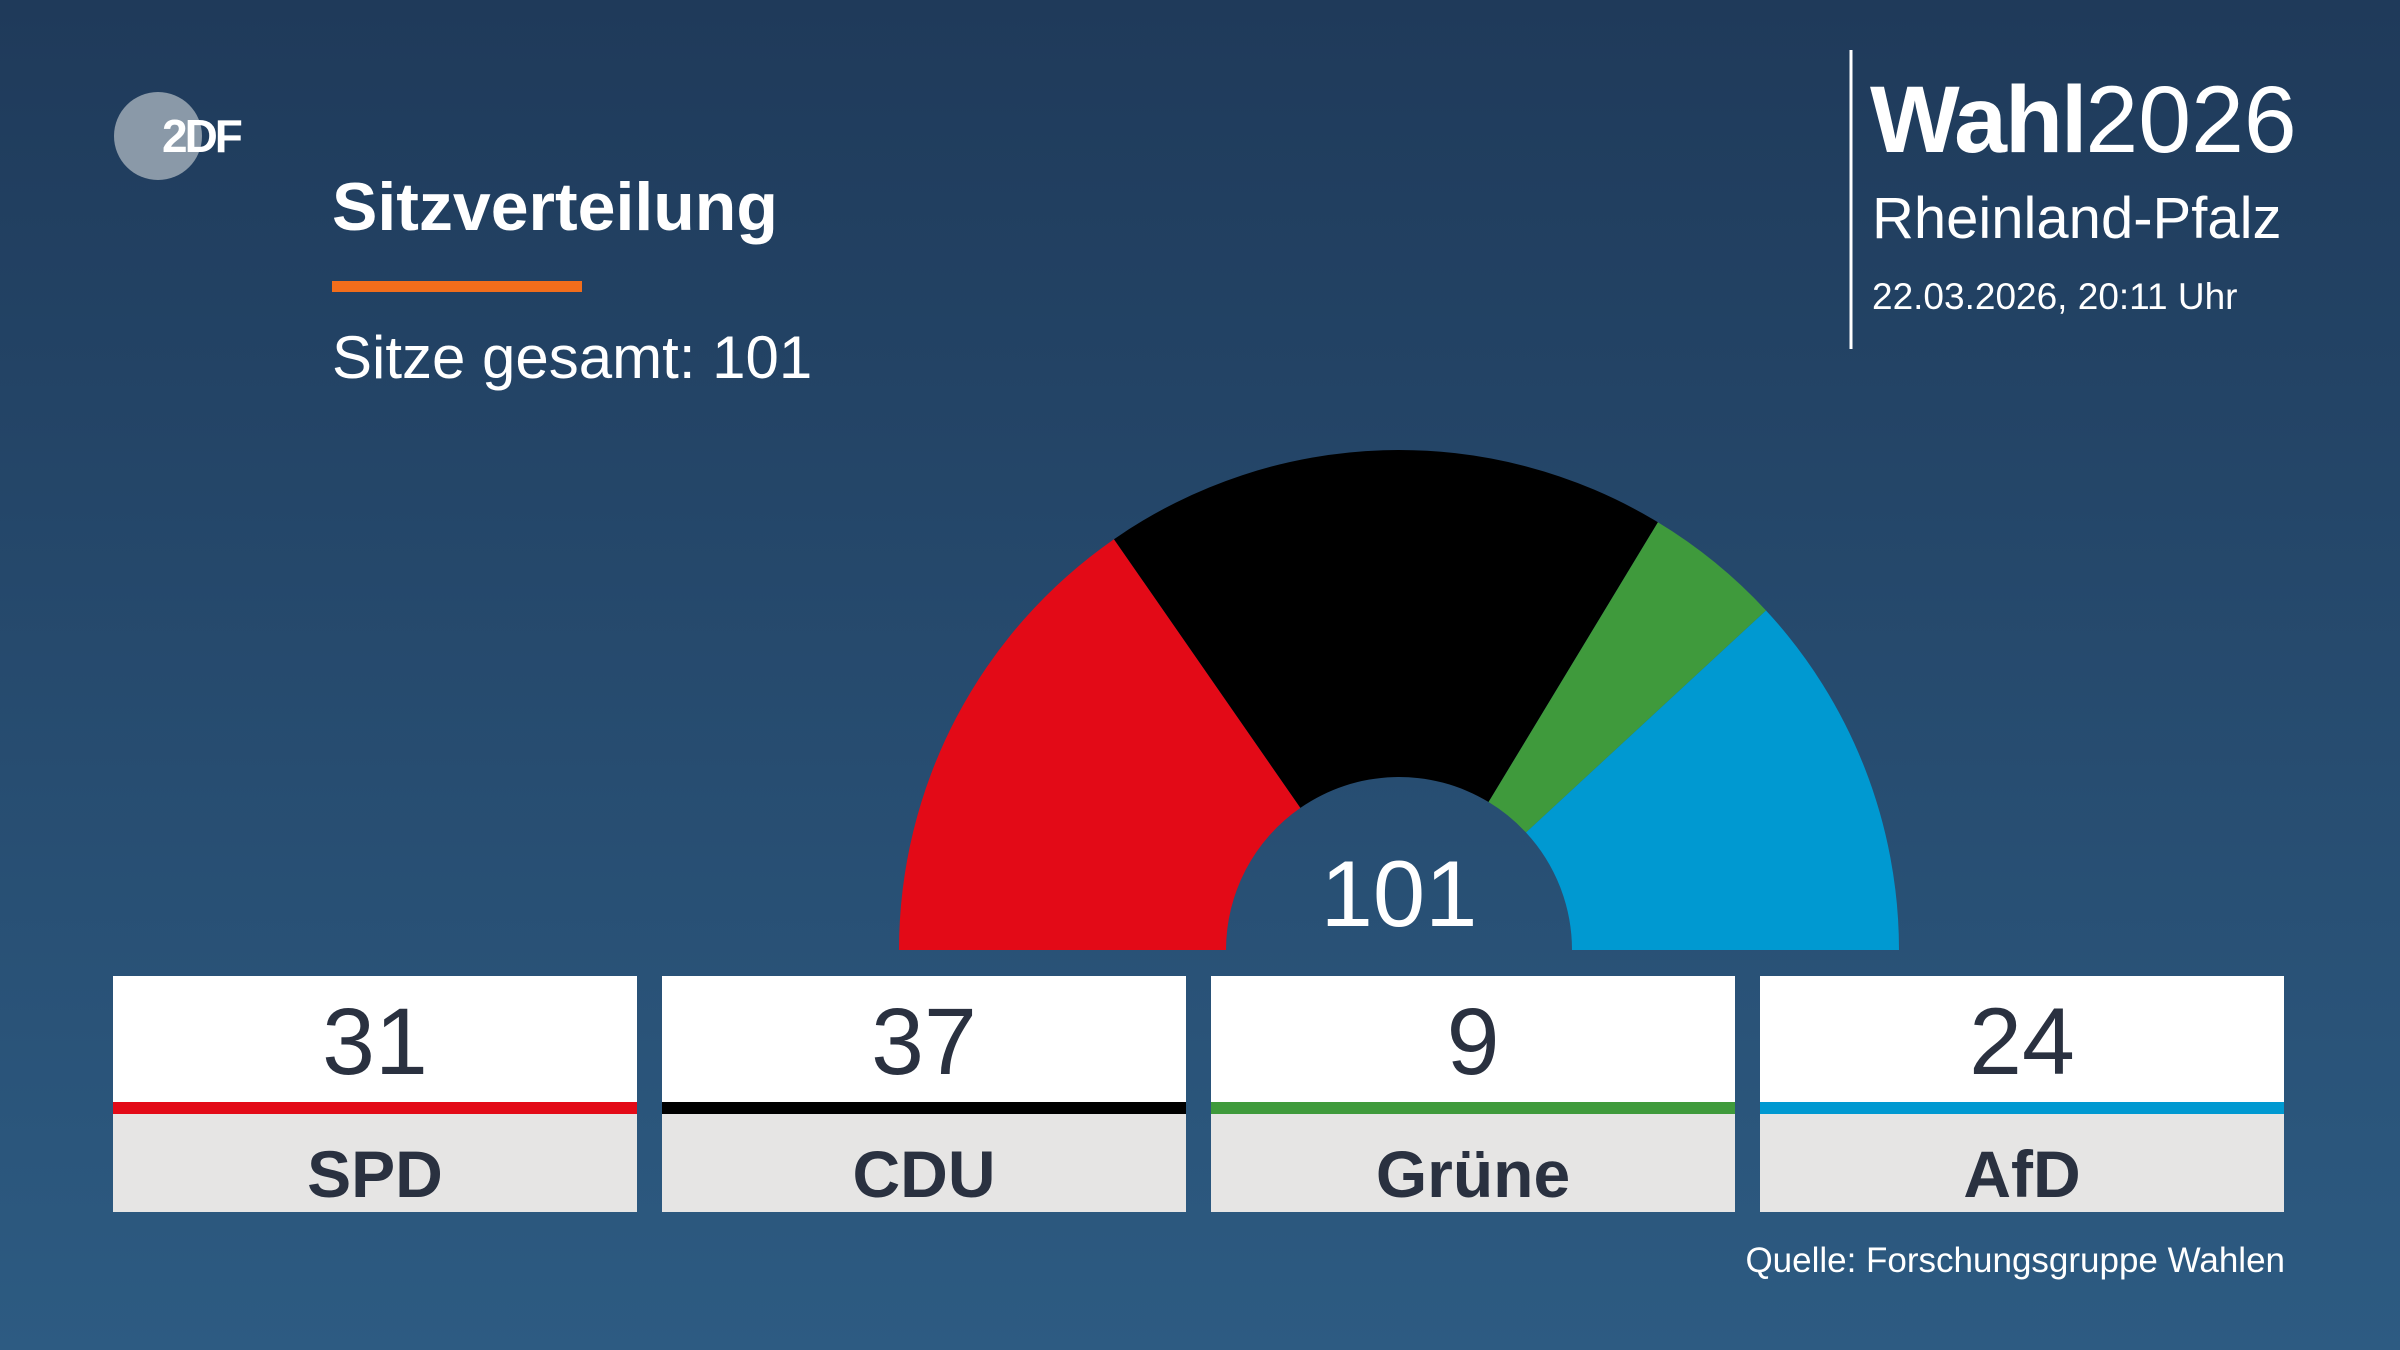  What do you see at coordinates (555, 207) in the screenshot?
I see `title: Sitzverteilung` at bounding box center [555, 207].